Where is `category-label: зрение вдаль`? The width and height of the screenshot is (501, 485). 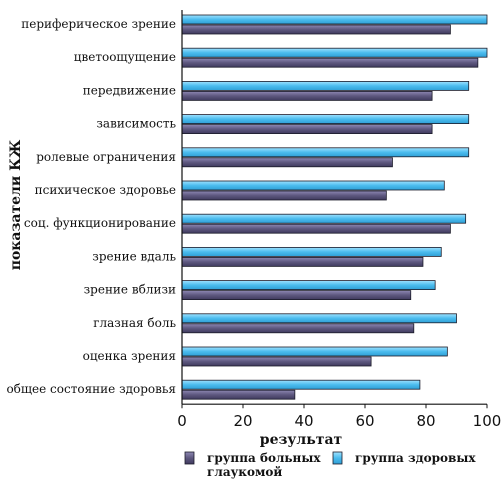 category-label: зрение вдаль is located at coordinates (134, 256).